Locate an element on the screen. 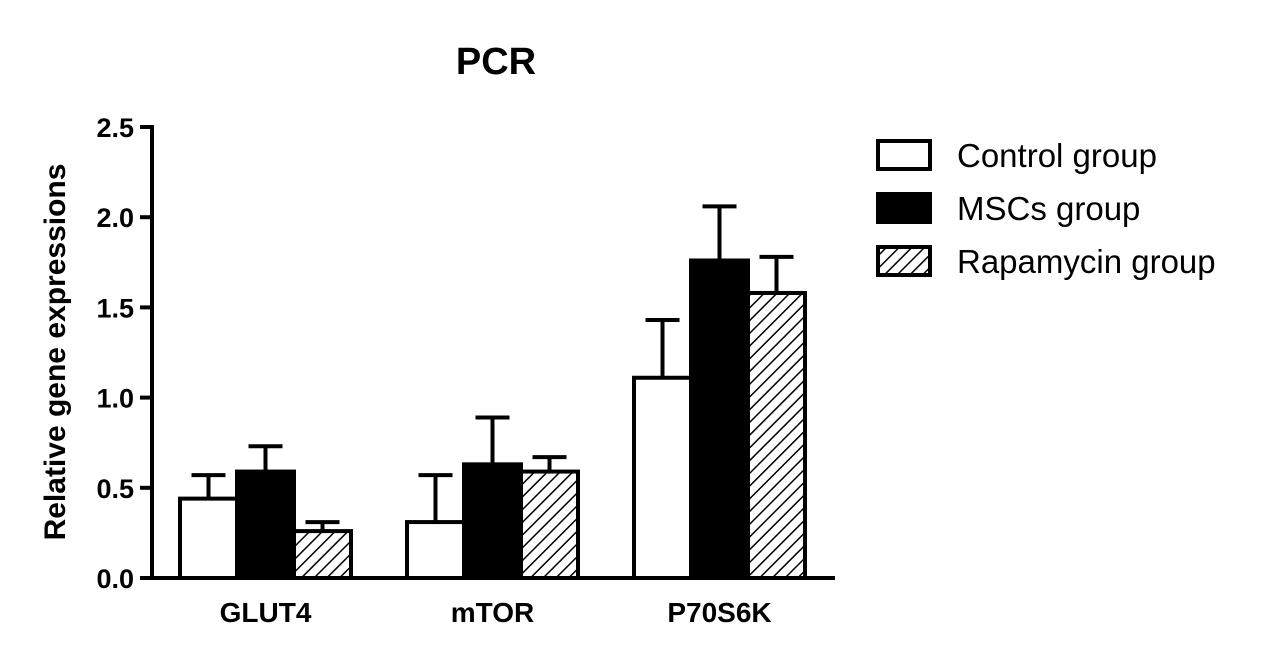 The height and width of the screenshot is (662, 1280). y-tick-label: 1.0 is located at coordinates (115, 399).